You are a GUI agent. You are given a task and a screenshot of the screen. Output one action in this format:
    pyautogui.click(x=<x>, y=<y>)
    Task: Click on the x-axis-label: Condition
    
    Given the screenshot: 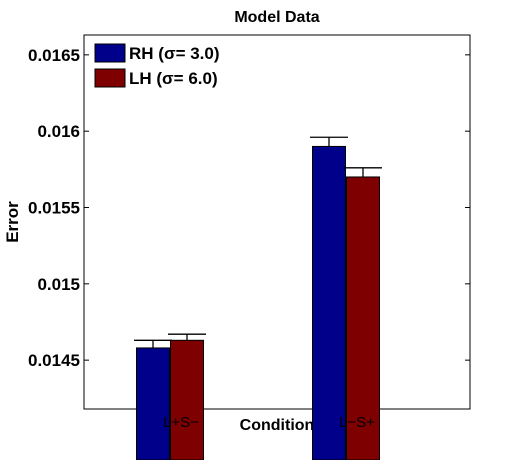 What is the action you would take?
    pyautogui.click(x=277, y=425)
    